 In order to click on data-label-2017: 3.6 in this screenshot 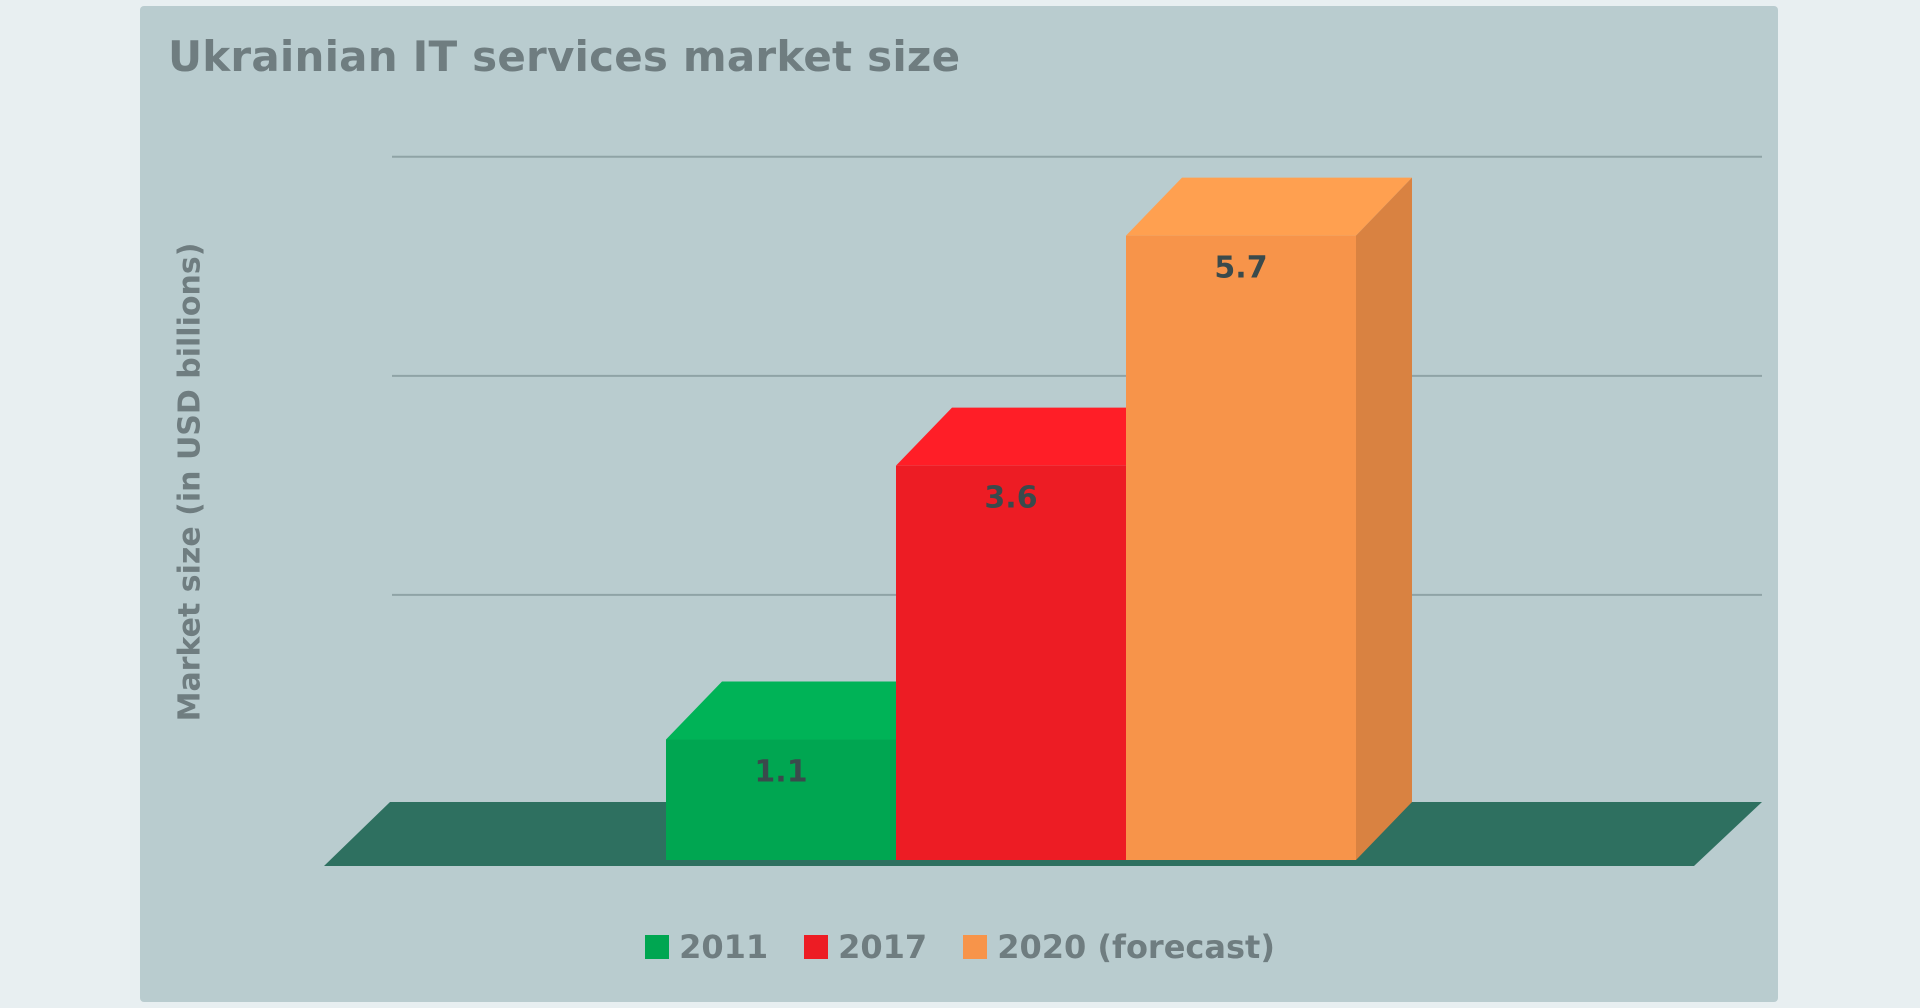, I will do `click(1010, 498)`.